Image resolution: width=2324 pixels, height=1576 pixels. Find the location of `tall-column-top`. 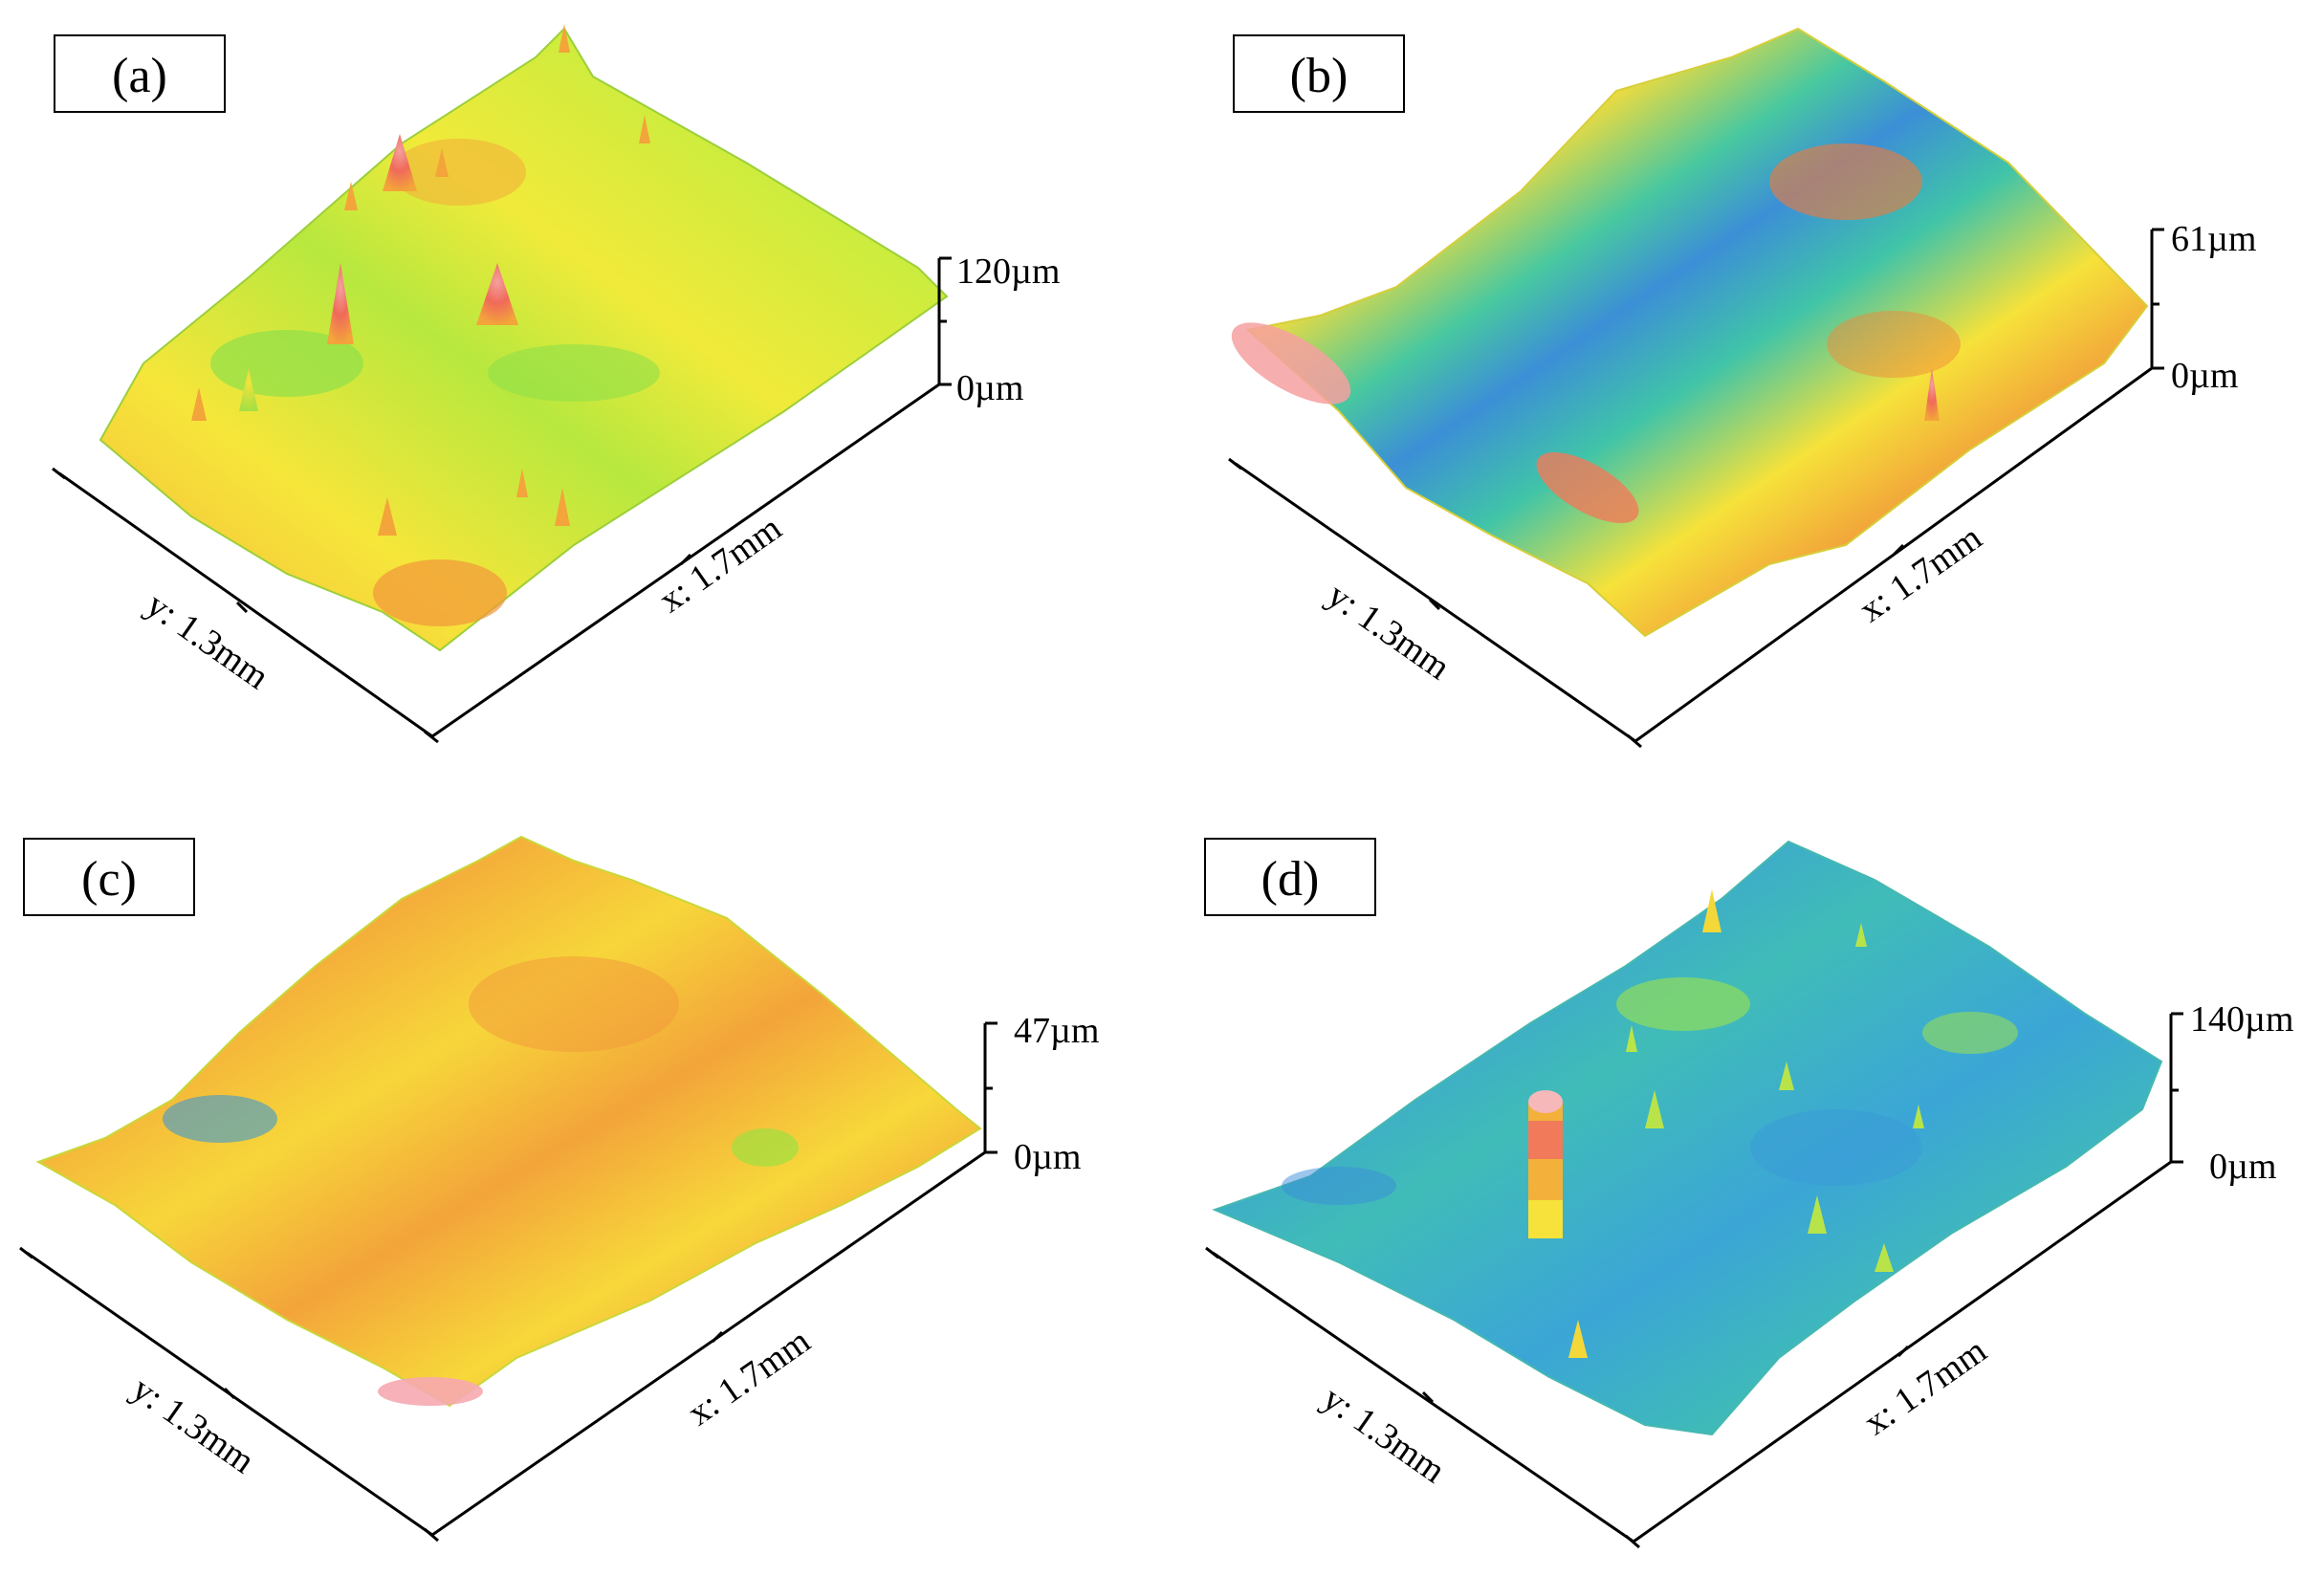

tall-column-top is located at coordinates (1545, 1101).